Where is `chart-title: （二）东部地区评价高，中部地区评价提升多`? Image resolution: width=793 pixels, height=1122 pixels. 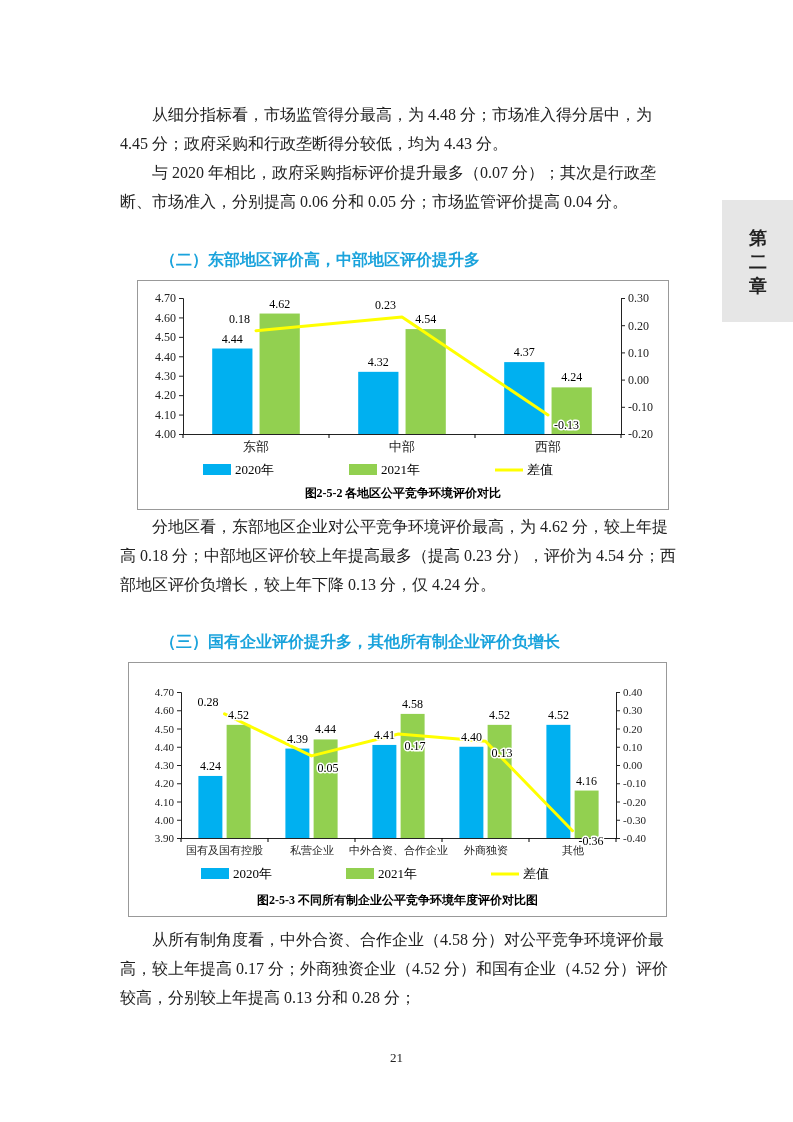 chart-title: （二）东部地区评价高，中部地区评价提升多 is located at coordinates (320, 260).